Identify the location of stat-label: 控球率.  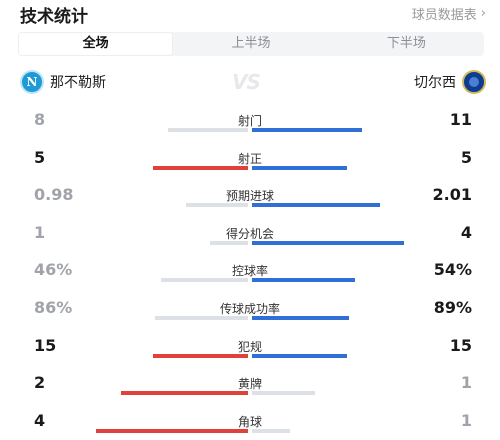
(249, 271).